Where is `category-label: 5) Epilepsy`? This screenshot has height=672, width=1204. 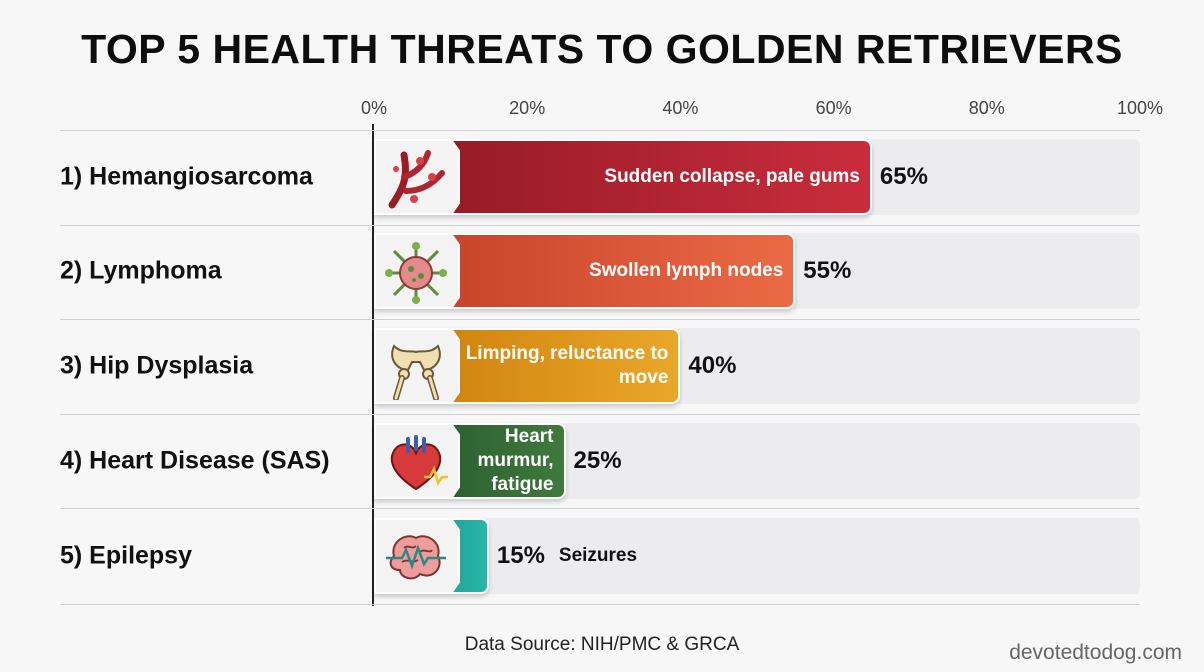
category-label: 5) Epilepsy is located at coordinates (126, 555).